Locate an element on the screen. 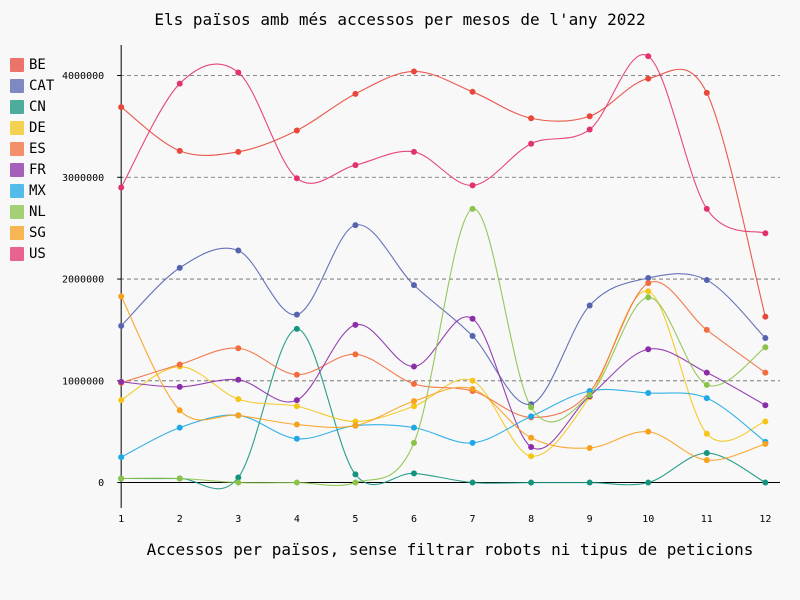 Image resolution: width=800 pixels, height=600 pixels. legend-item-es: ES is located at coordinates (32, 148).